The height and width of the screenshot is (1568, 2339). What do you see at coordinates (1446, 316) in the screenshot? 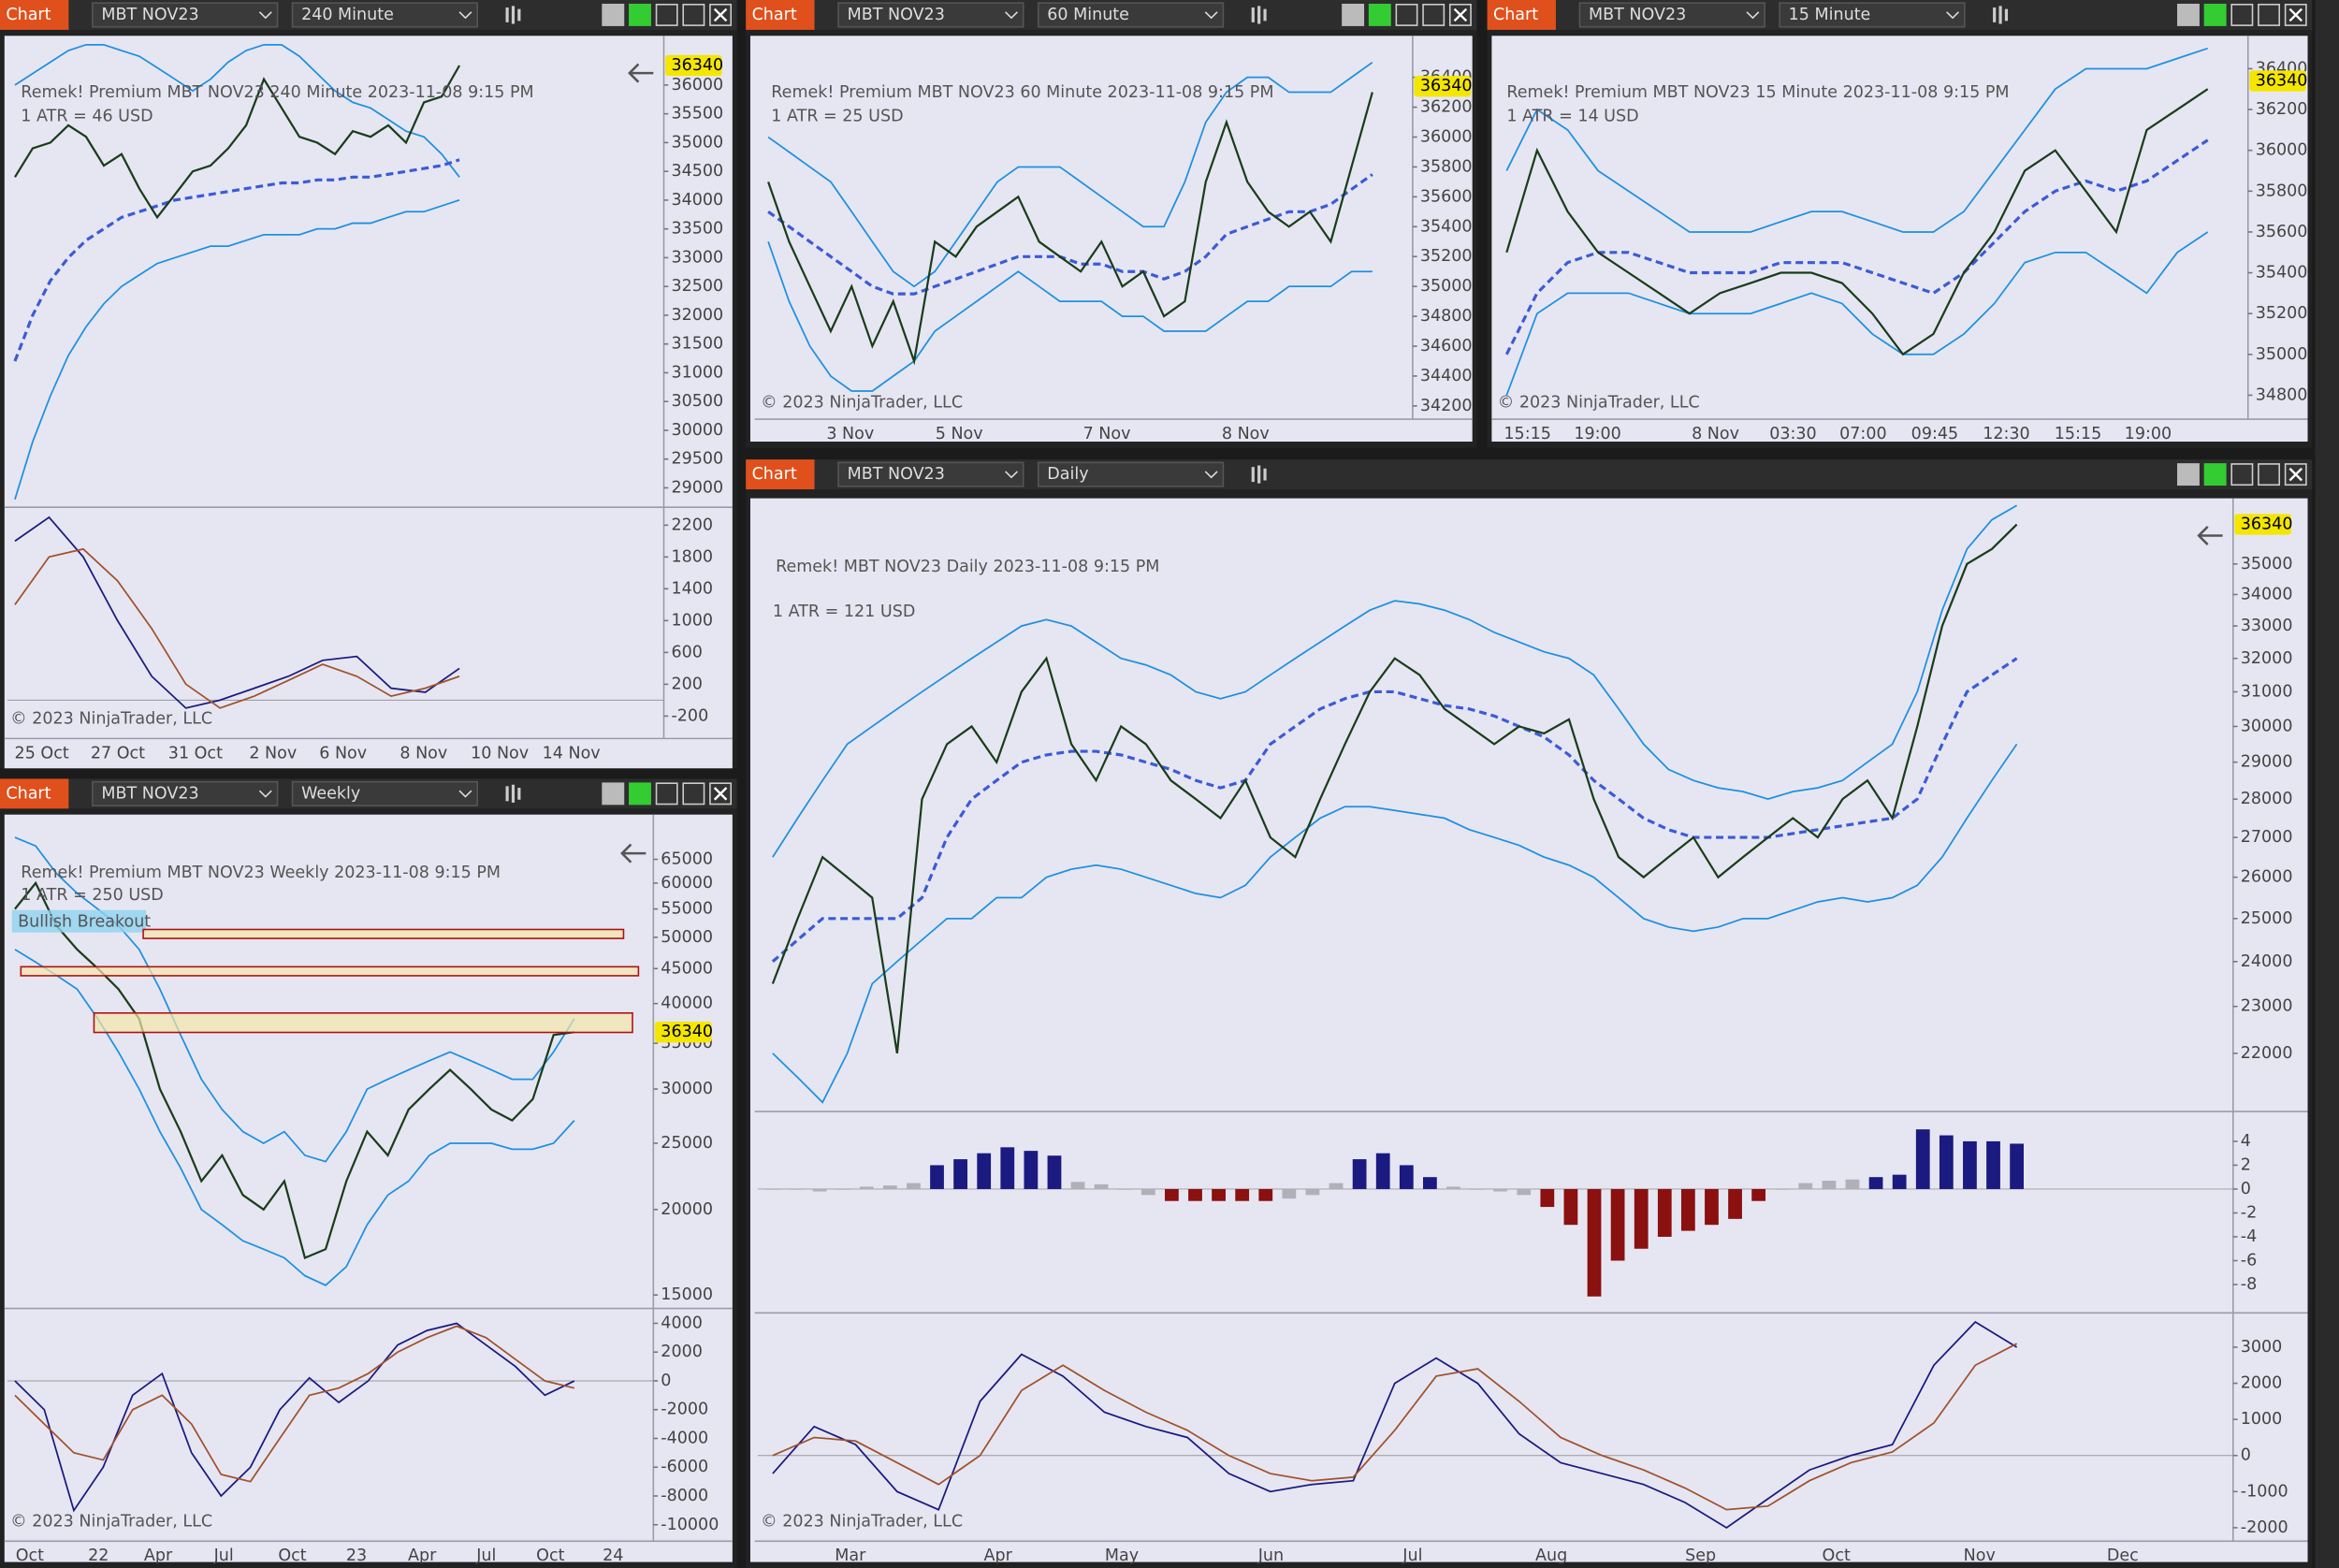
I see `y-tick-label: 34800` at bounding box center [1446, 316].